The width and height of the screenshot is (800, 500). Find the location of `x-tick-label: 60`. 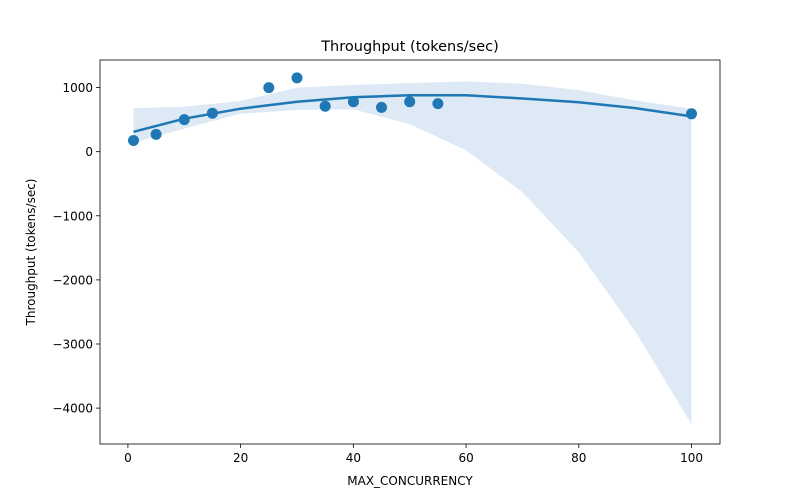

x-tick-label: 60 is located at coordinates (465, 458).